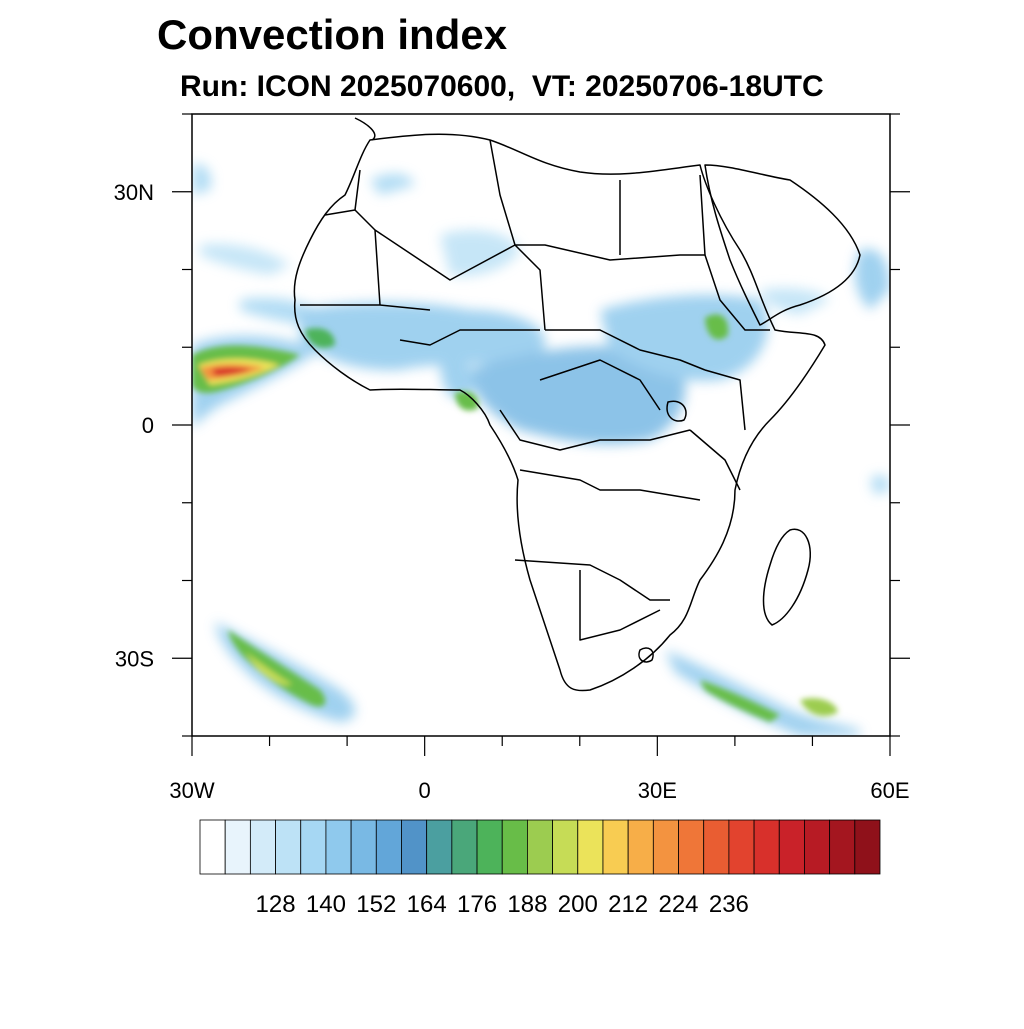  What do you see at coordinates (795, 301) in the screenshot?
I see `yemen-cells` at bounding box center [795, 301].